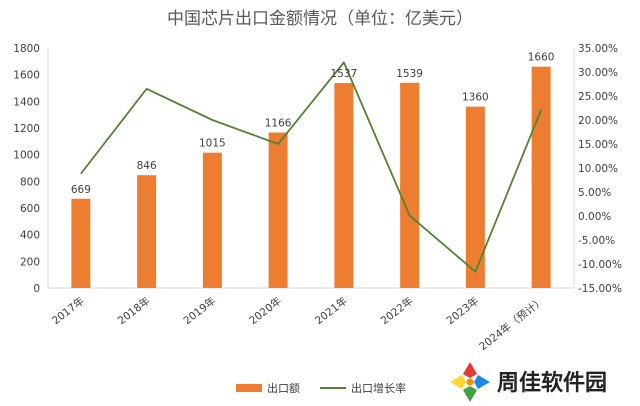 The image size is (640, 406). Describe the element at coordinates (598, 169) in the screenshot. I see `y-right-tick-label: 10.00%` at that location.